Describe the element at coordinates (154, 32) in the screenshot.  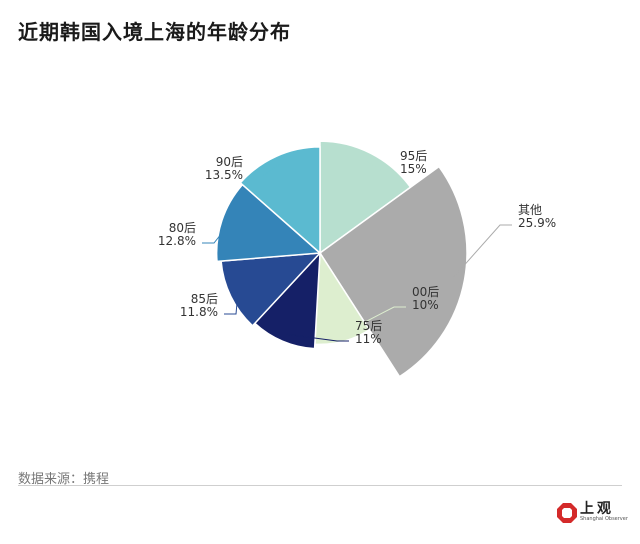
I see `chart-title: 近期韩国入境上海的年龄分布` at that location.